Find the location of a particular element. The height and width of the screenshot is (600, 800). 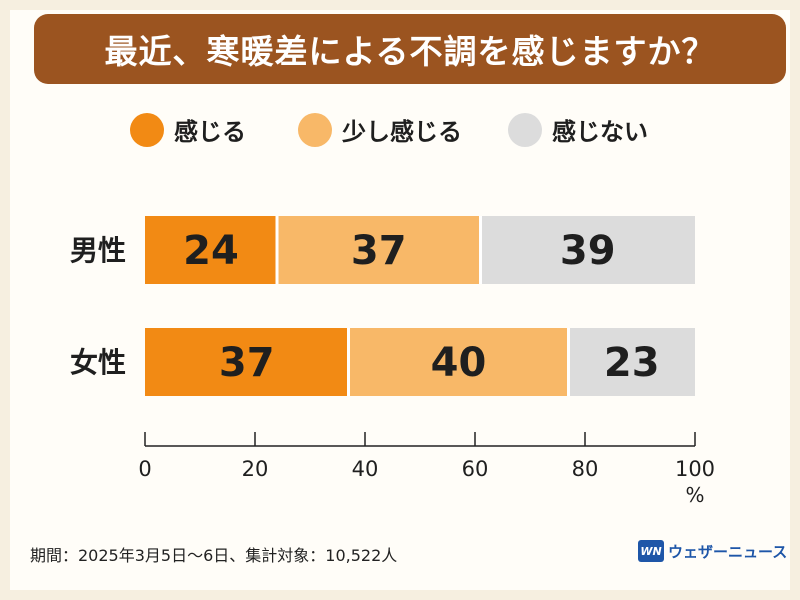

legend-label-strong: 感じる is located at coordinates (210, 132).